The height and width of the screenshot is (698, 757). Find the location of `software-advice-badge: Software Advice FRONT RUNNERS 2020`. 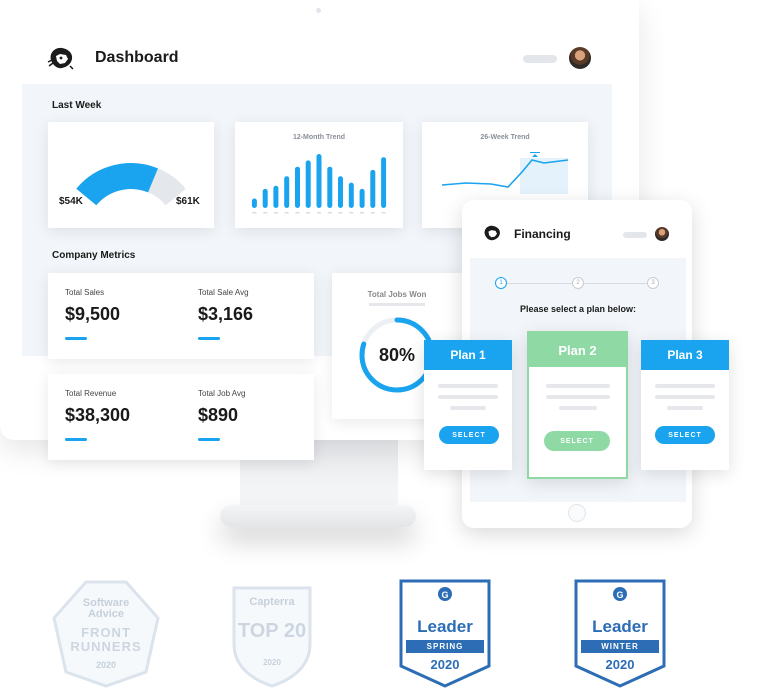

software-advice-badge: Software Advice FRONT RUNNERS 2020 is located at coordinates (106, 634).